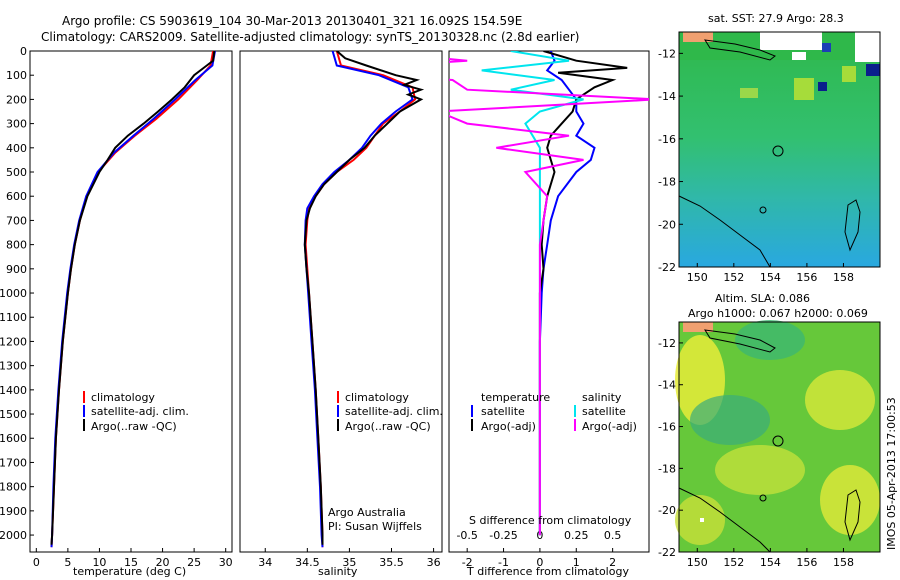 The width and height of the screenshot is (900, 580). What do you see at coordinates (367, 512) in the screenshot?
I see `annotation-line-1: Argo Australia` at bounding box center [367, 512].